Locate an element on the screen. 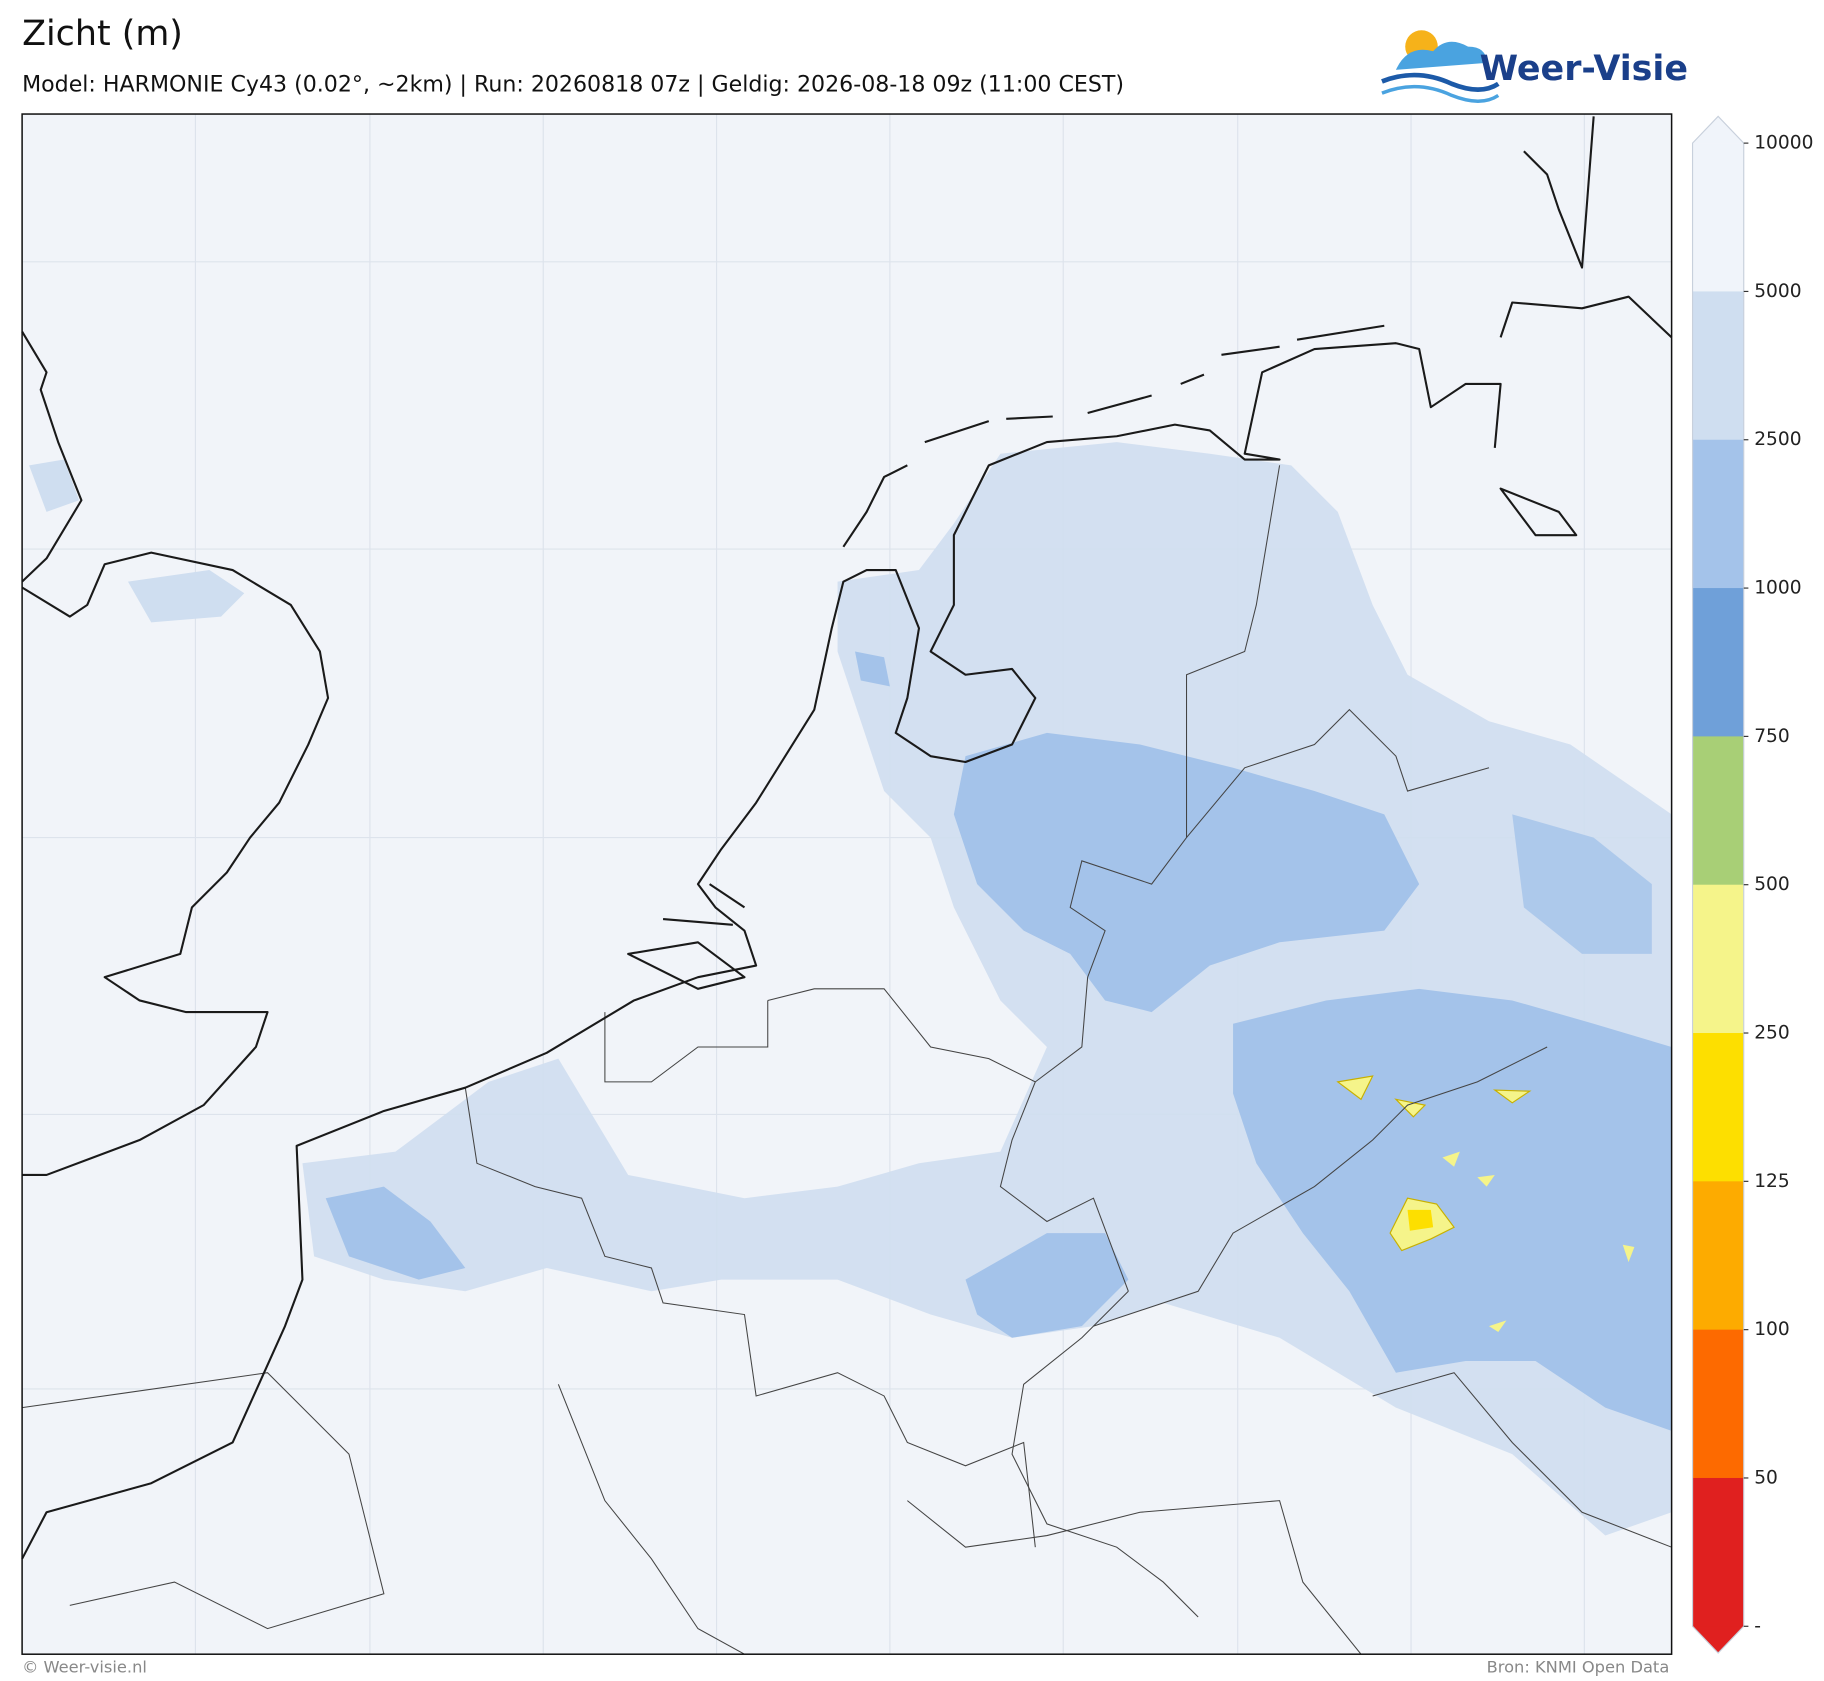  logo: Weer-Visie is located at coordinates (1534, 66).